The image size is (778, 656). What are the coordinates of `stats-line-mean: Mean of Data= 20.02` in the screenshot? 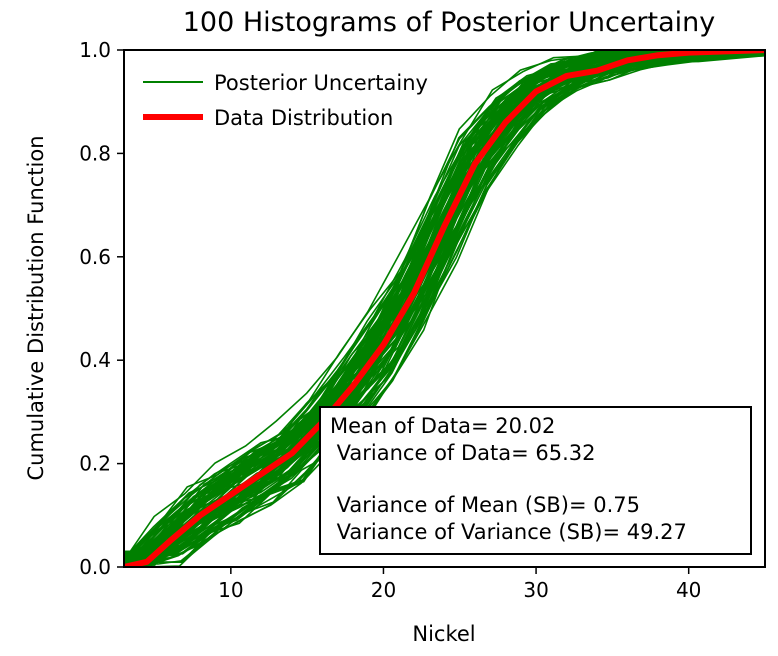 It's located at (442, 426).